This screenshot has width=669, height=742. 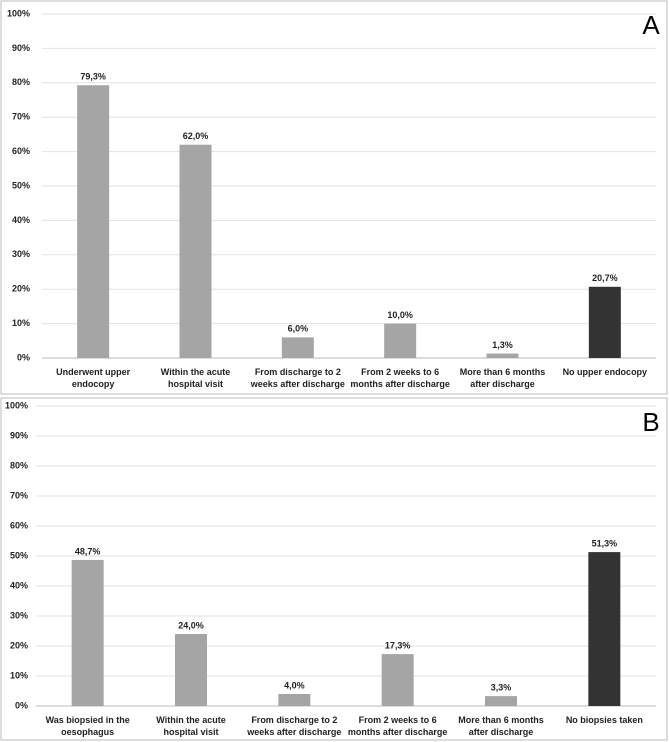 What do you see at coordinates (196, 136) in the screenshot?
I see `value-label: 62,0%` at bounding box center [196, 136].